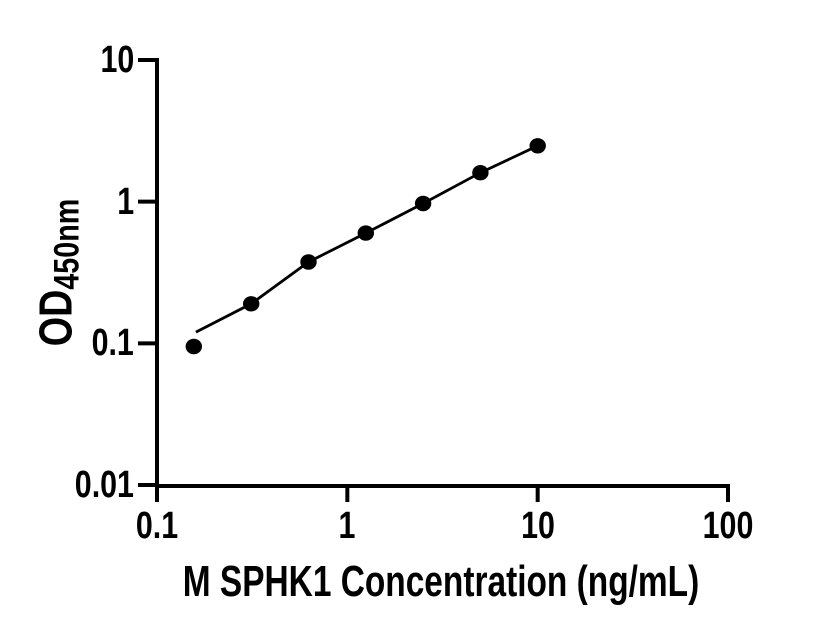 The height and width of the screenshot is (640, 816). Describe the element at coordinates (112, 343) in the screenshot. I see `y-tick-label: 0.1` at that location.